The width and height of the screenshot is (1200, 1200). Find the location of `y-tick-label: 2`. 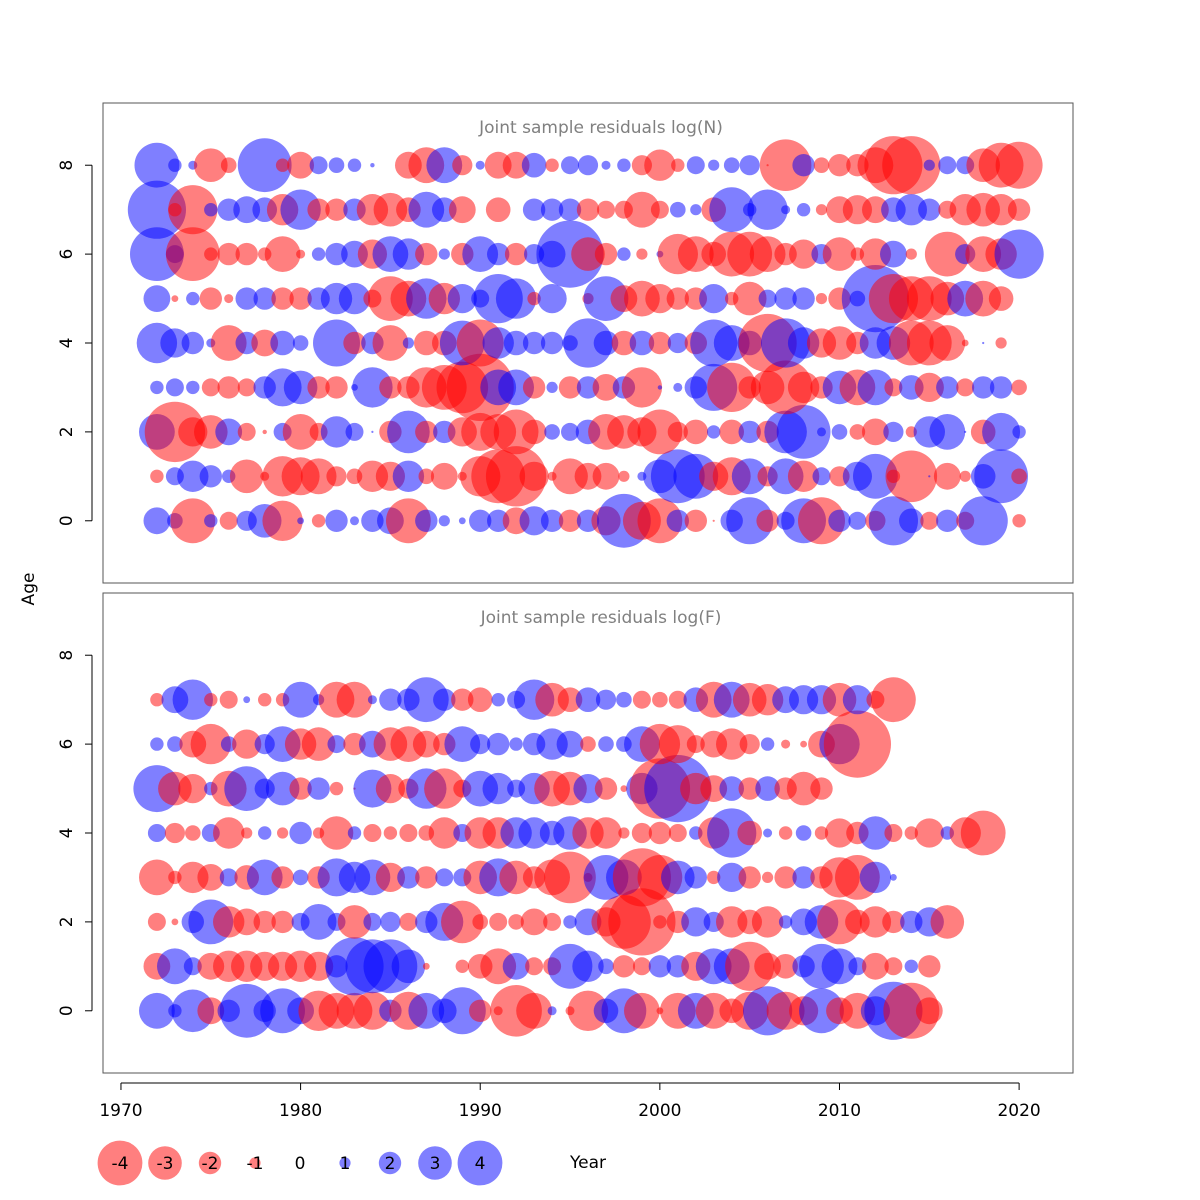

y-tick-label: 2 is located at coordinates (67, 431).